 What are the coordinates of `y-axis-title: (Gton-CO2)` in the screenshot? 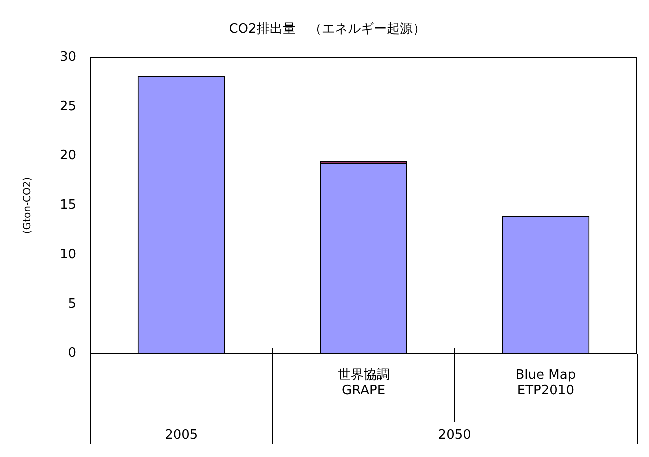 It's located at (28, 205).